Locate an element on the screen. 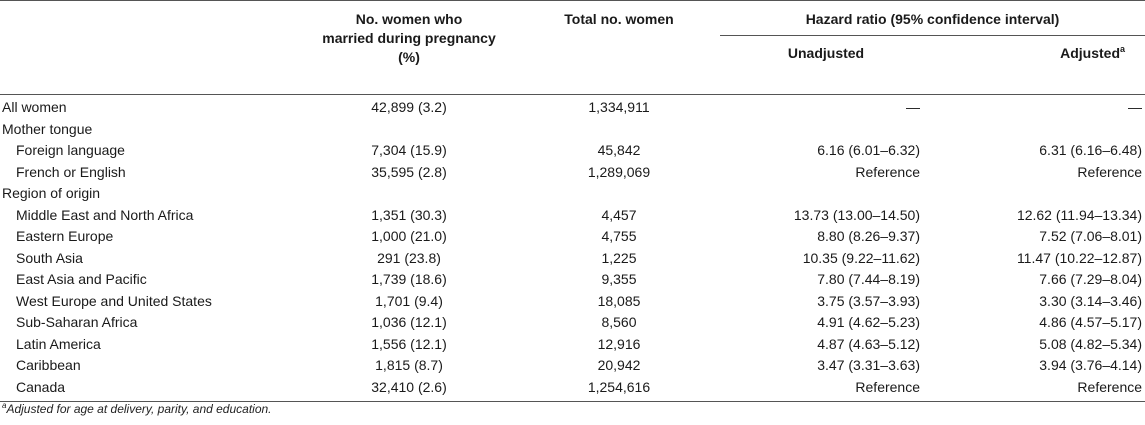 The image size is (1145, 425). row-label: Eastern Europe is located at coordinates (65, 236).